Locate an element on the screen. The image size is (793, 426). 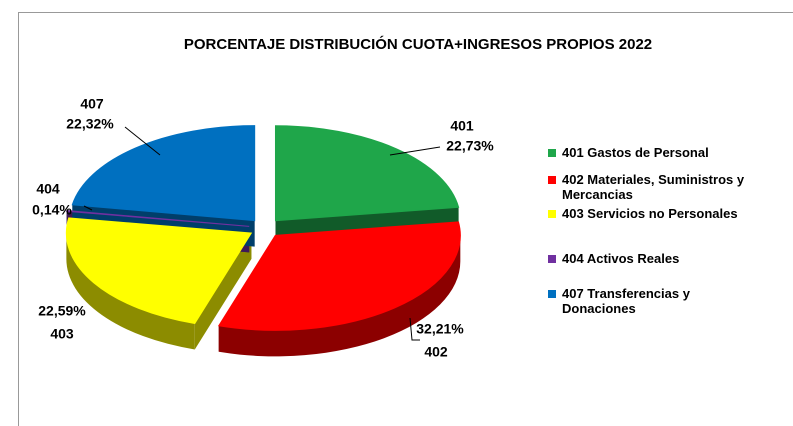
legend-label: 402 Materiales, Suministros y Mercancias is located at coordinates (653, 187).